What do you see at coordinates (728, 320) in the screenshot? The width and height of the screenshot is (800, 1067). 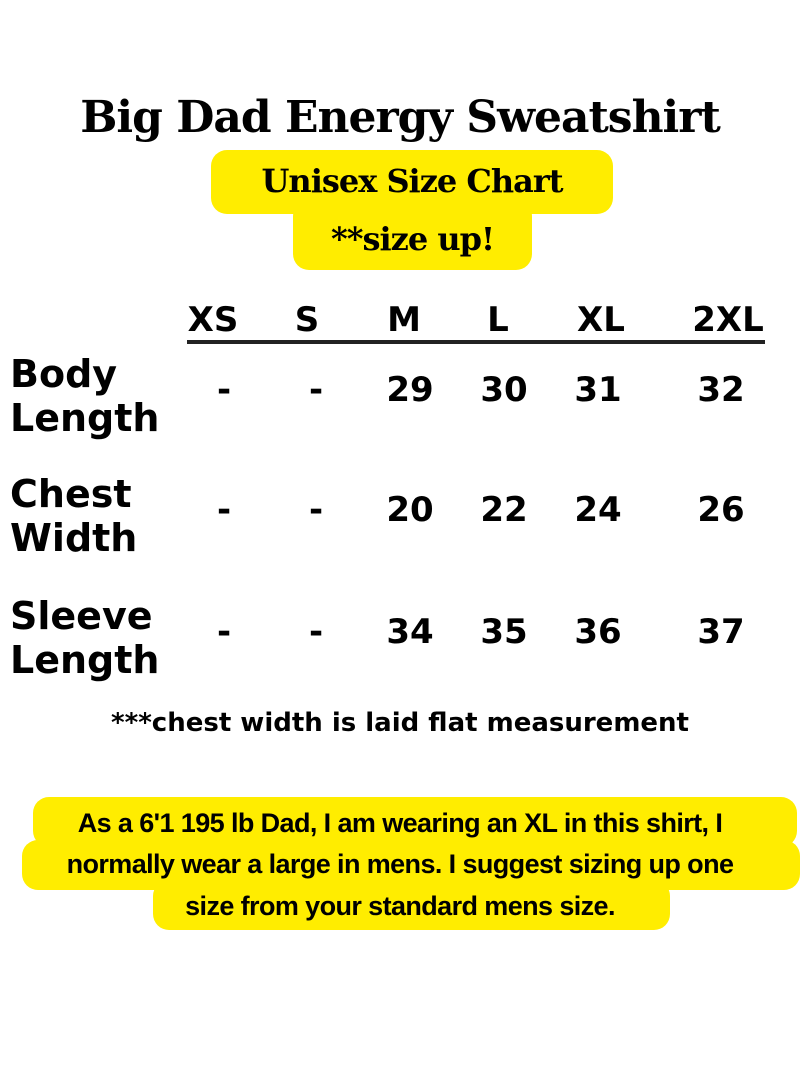 I see `size-header-2xl: 2XL` at bounding box center [728, 320].